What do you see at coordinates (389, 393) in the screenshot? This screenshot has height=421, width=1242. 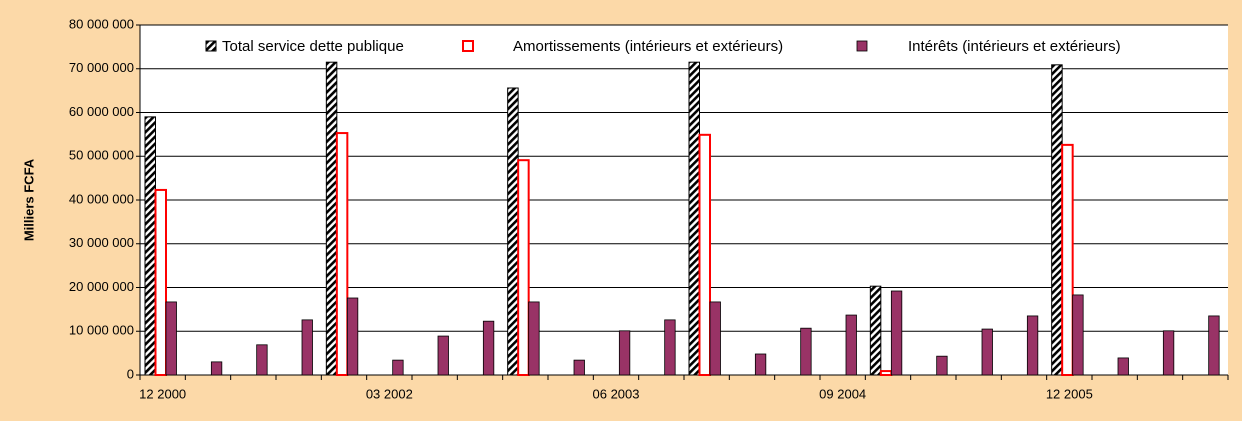 I see `x-tick-label: 03 2002` at bounding box center [389, 393].